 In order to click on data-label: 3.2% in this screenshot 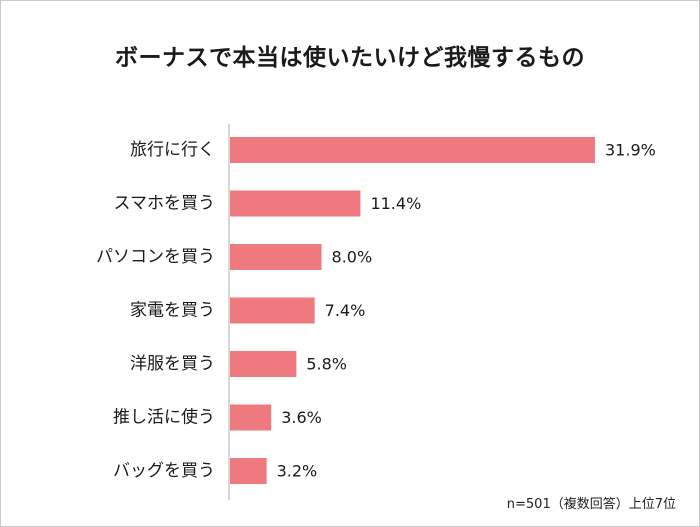, I will do `click(297, 471)`.